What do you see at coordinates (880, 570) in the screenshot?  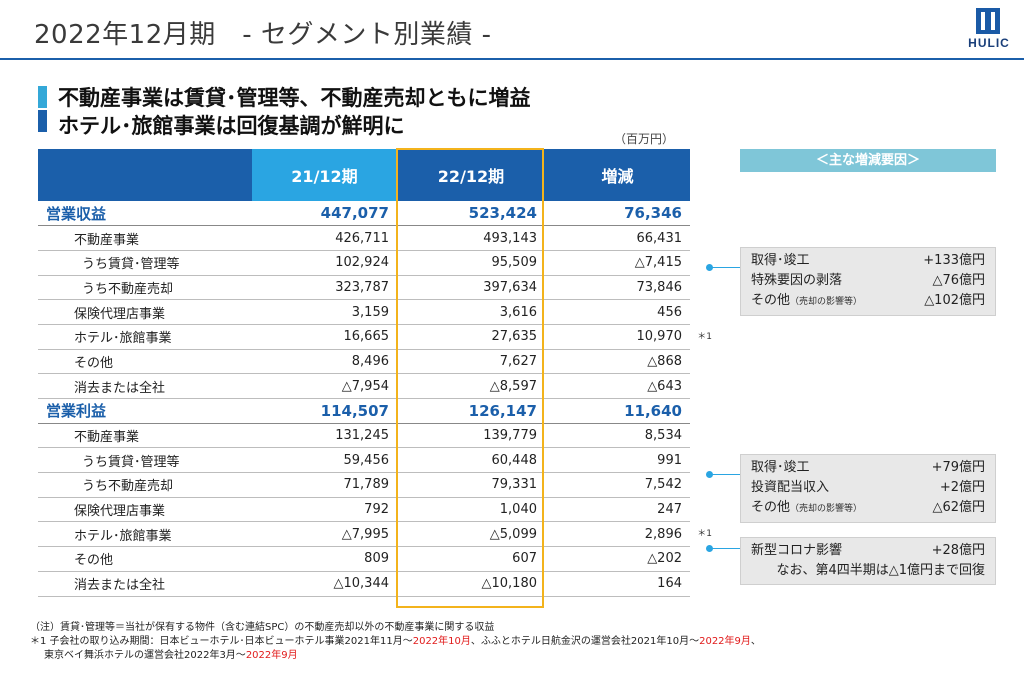 I see `factor-note: なお、第4四半期は△1億円まで回復` at bounding box center [880, 570].